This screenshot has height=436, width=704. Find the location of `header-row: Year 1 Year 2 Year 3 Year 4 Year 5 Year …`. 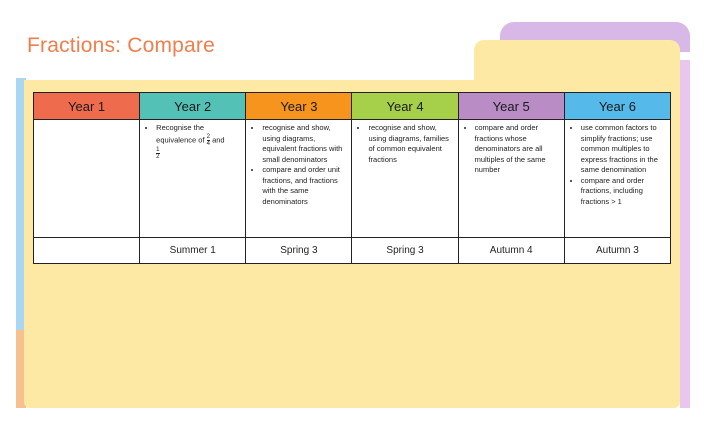

header-row: Year 1 Year 2 Year 3 Year 4 Year 5 Year … is located at coordinates (352, 106).